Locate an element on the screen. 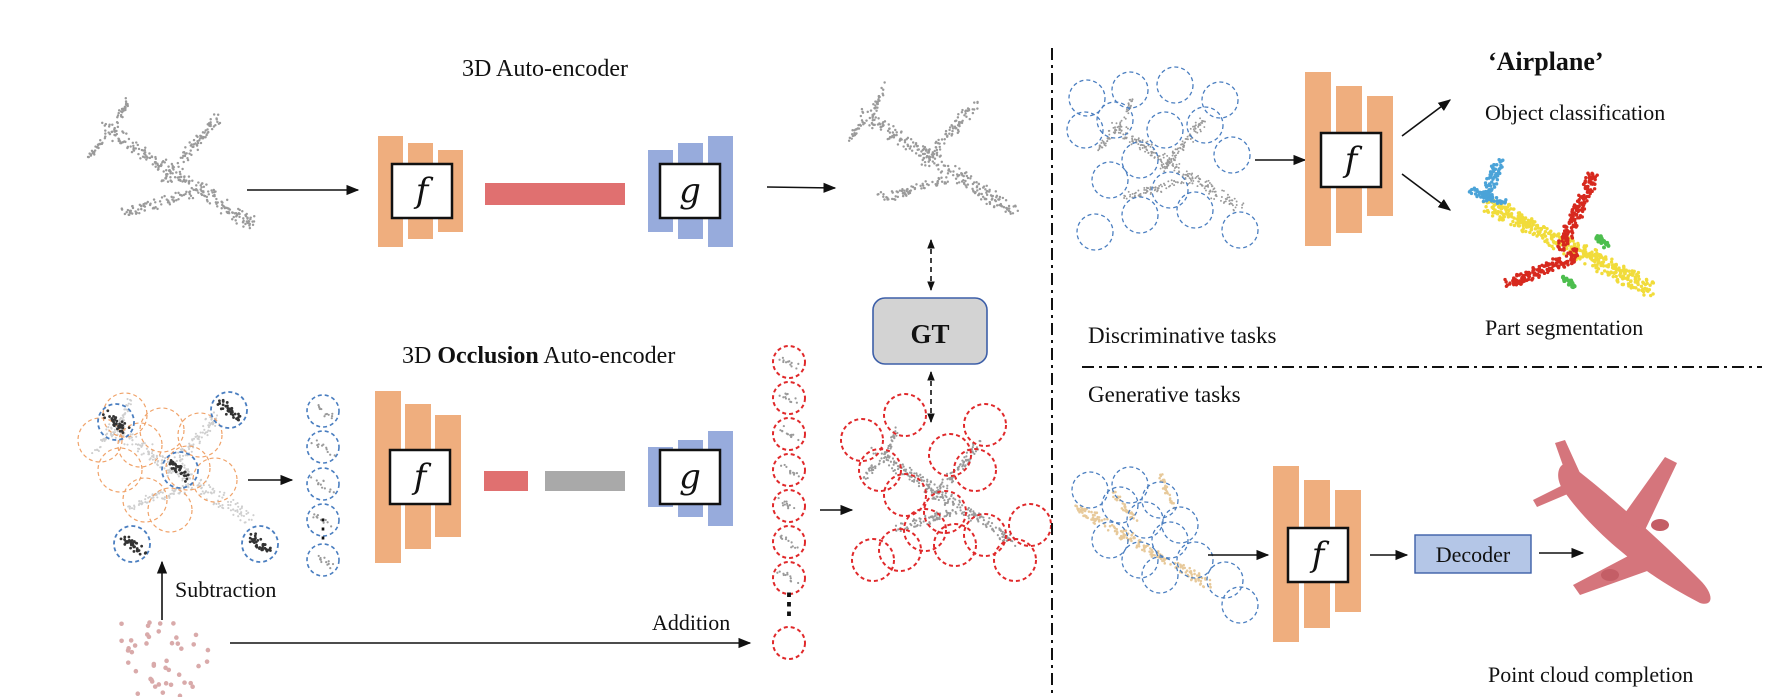 The width and height of the screenshot is (1768, 697). partial-airplane-patches is located at coordinates (1165, 545).